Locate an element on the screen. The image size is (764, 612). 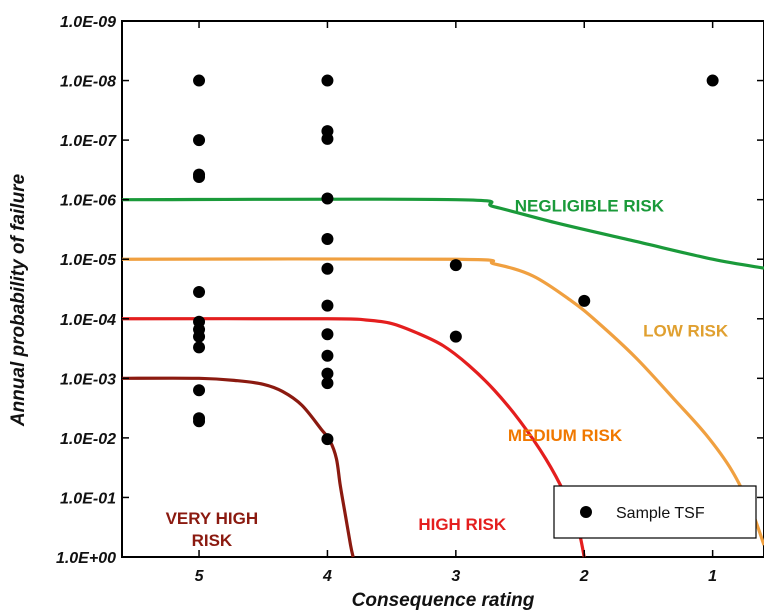
y-tick-label: 1.0E+00 is located at coordinates (86, 558).